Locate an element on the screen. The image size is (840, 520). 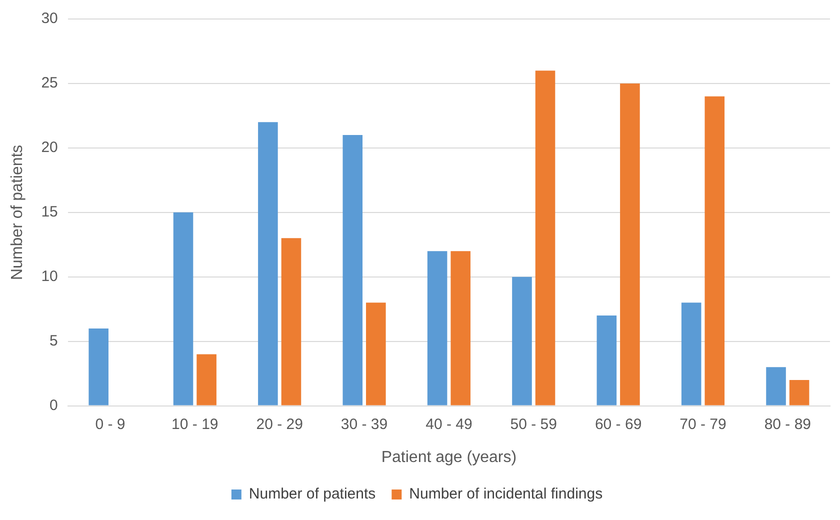
x-axis-title: Patient age (years) is located at coordinates (449, 457).